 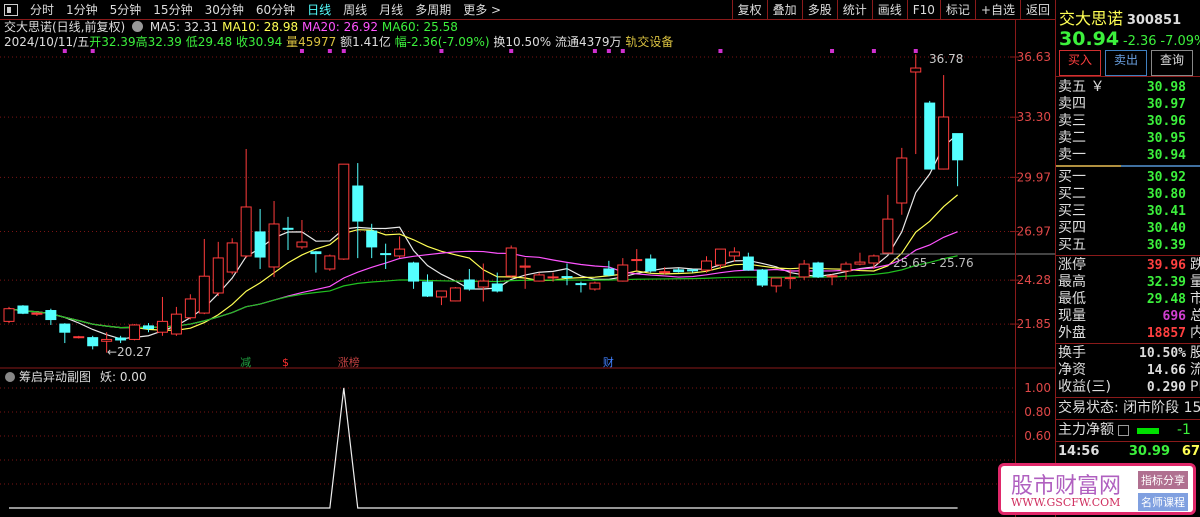 I want to click on tool-button: F10, so click(x=923, y=10).